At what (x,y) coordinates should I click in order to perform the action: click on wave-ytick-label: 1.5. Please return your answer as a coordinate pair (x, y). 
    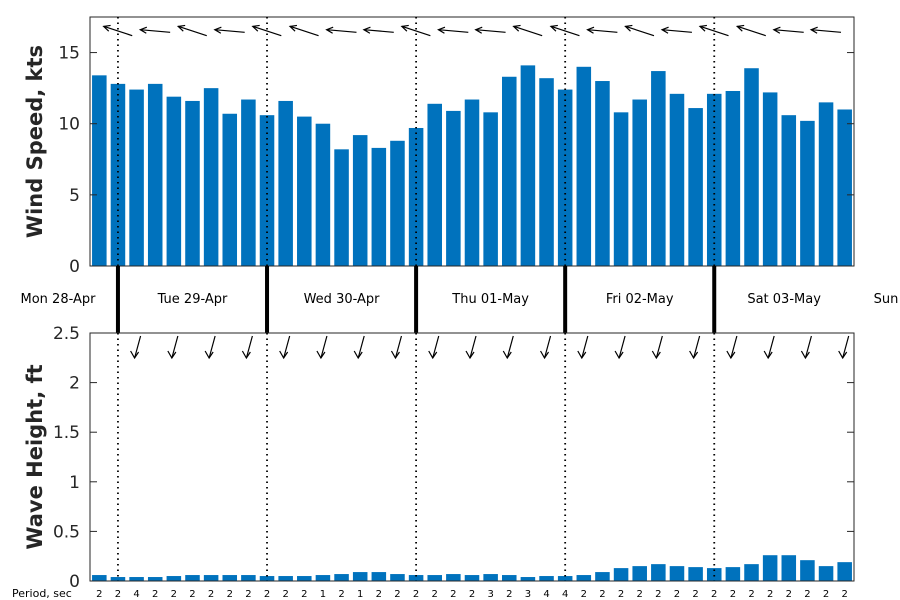
    Looking at the image, I should click on (66, 433).